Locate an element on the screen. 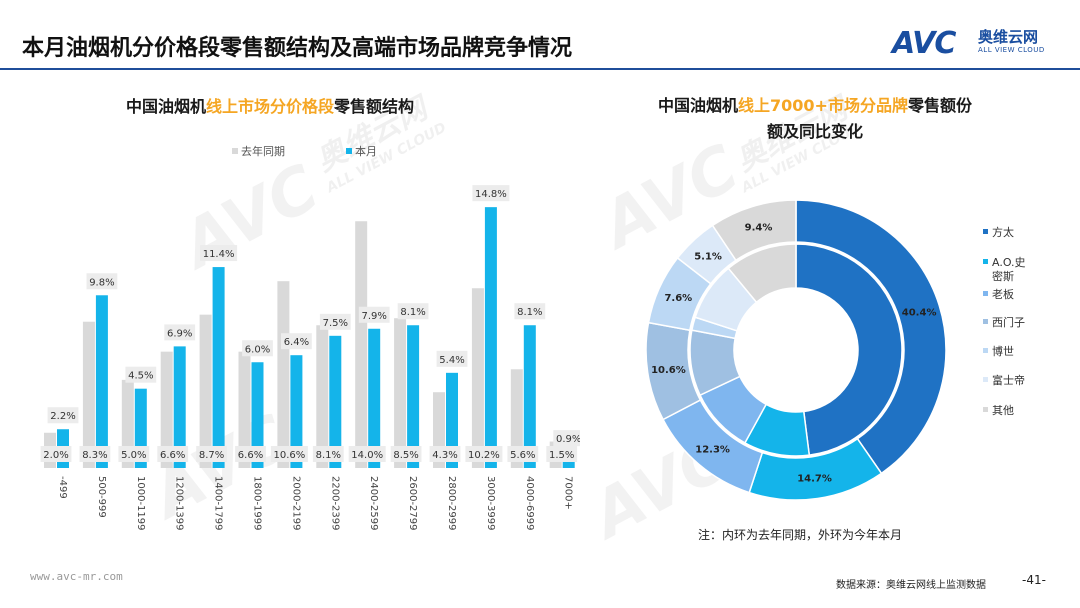  outer-ring-label-3: 10.6% is located at coordinates (668, 370).